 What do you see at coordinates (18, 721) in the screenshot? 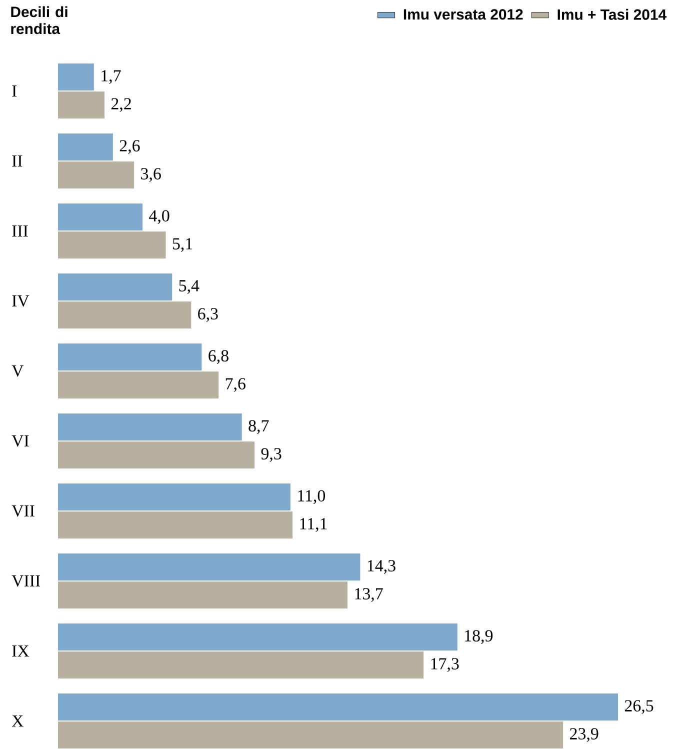
I see `y-tick-label: X` at bounding box center [18, 721].